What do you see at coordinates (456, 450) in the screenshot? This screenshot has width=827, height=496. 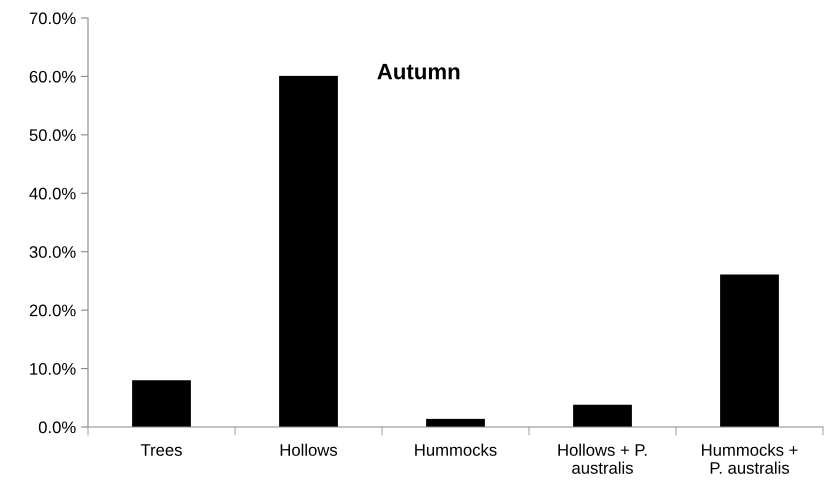 I see `x-tick-label: Hummocks` at bounding box center [456, 450].